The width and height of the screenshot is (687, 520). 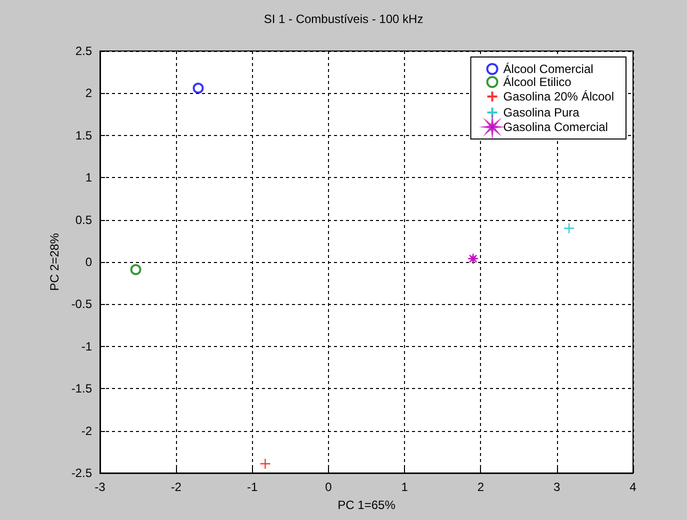 What do you see at coordinates (176, 487) in the screenshot?
I see `x-tick-label: -2` at bounding box center [176, 487].